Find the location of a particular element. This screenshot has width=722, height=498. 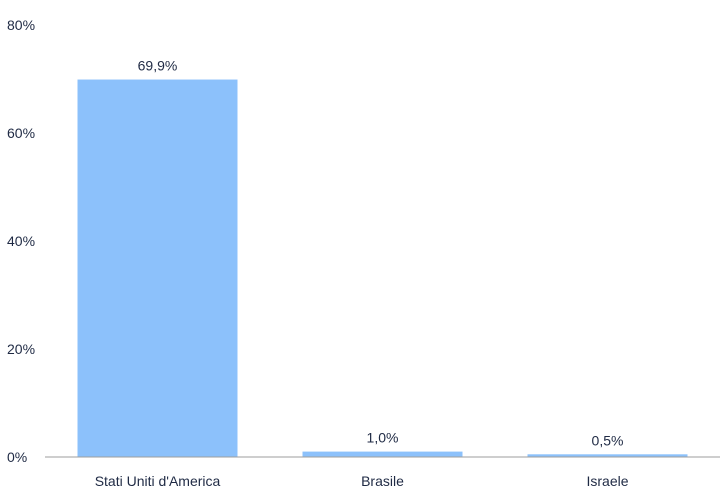

y-tick-label: 60% is located at coordinates (21, 133).